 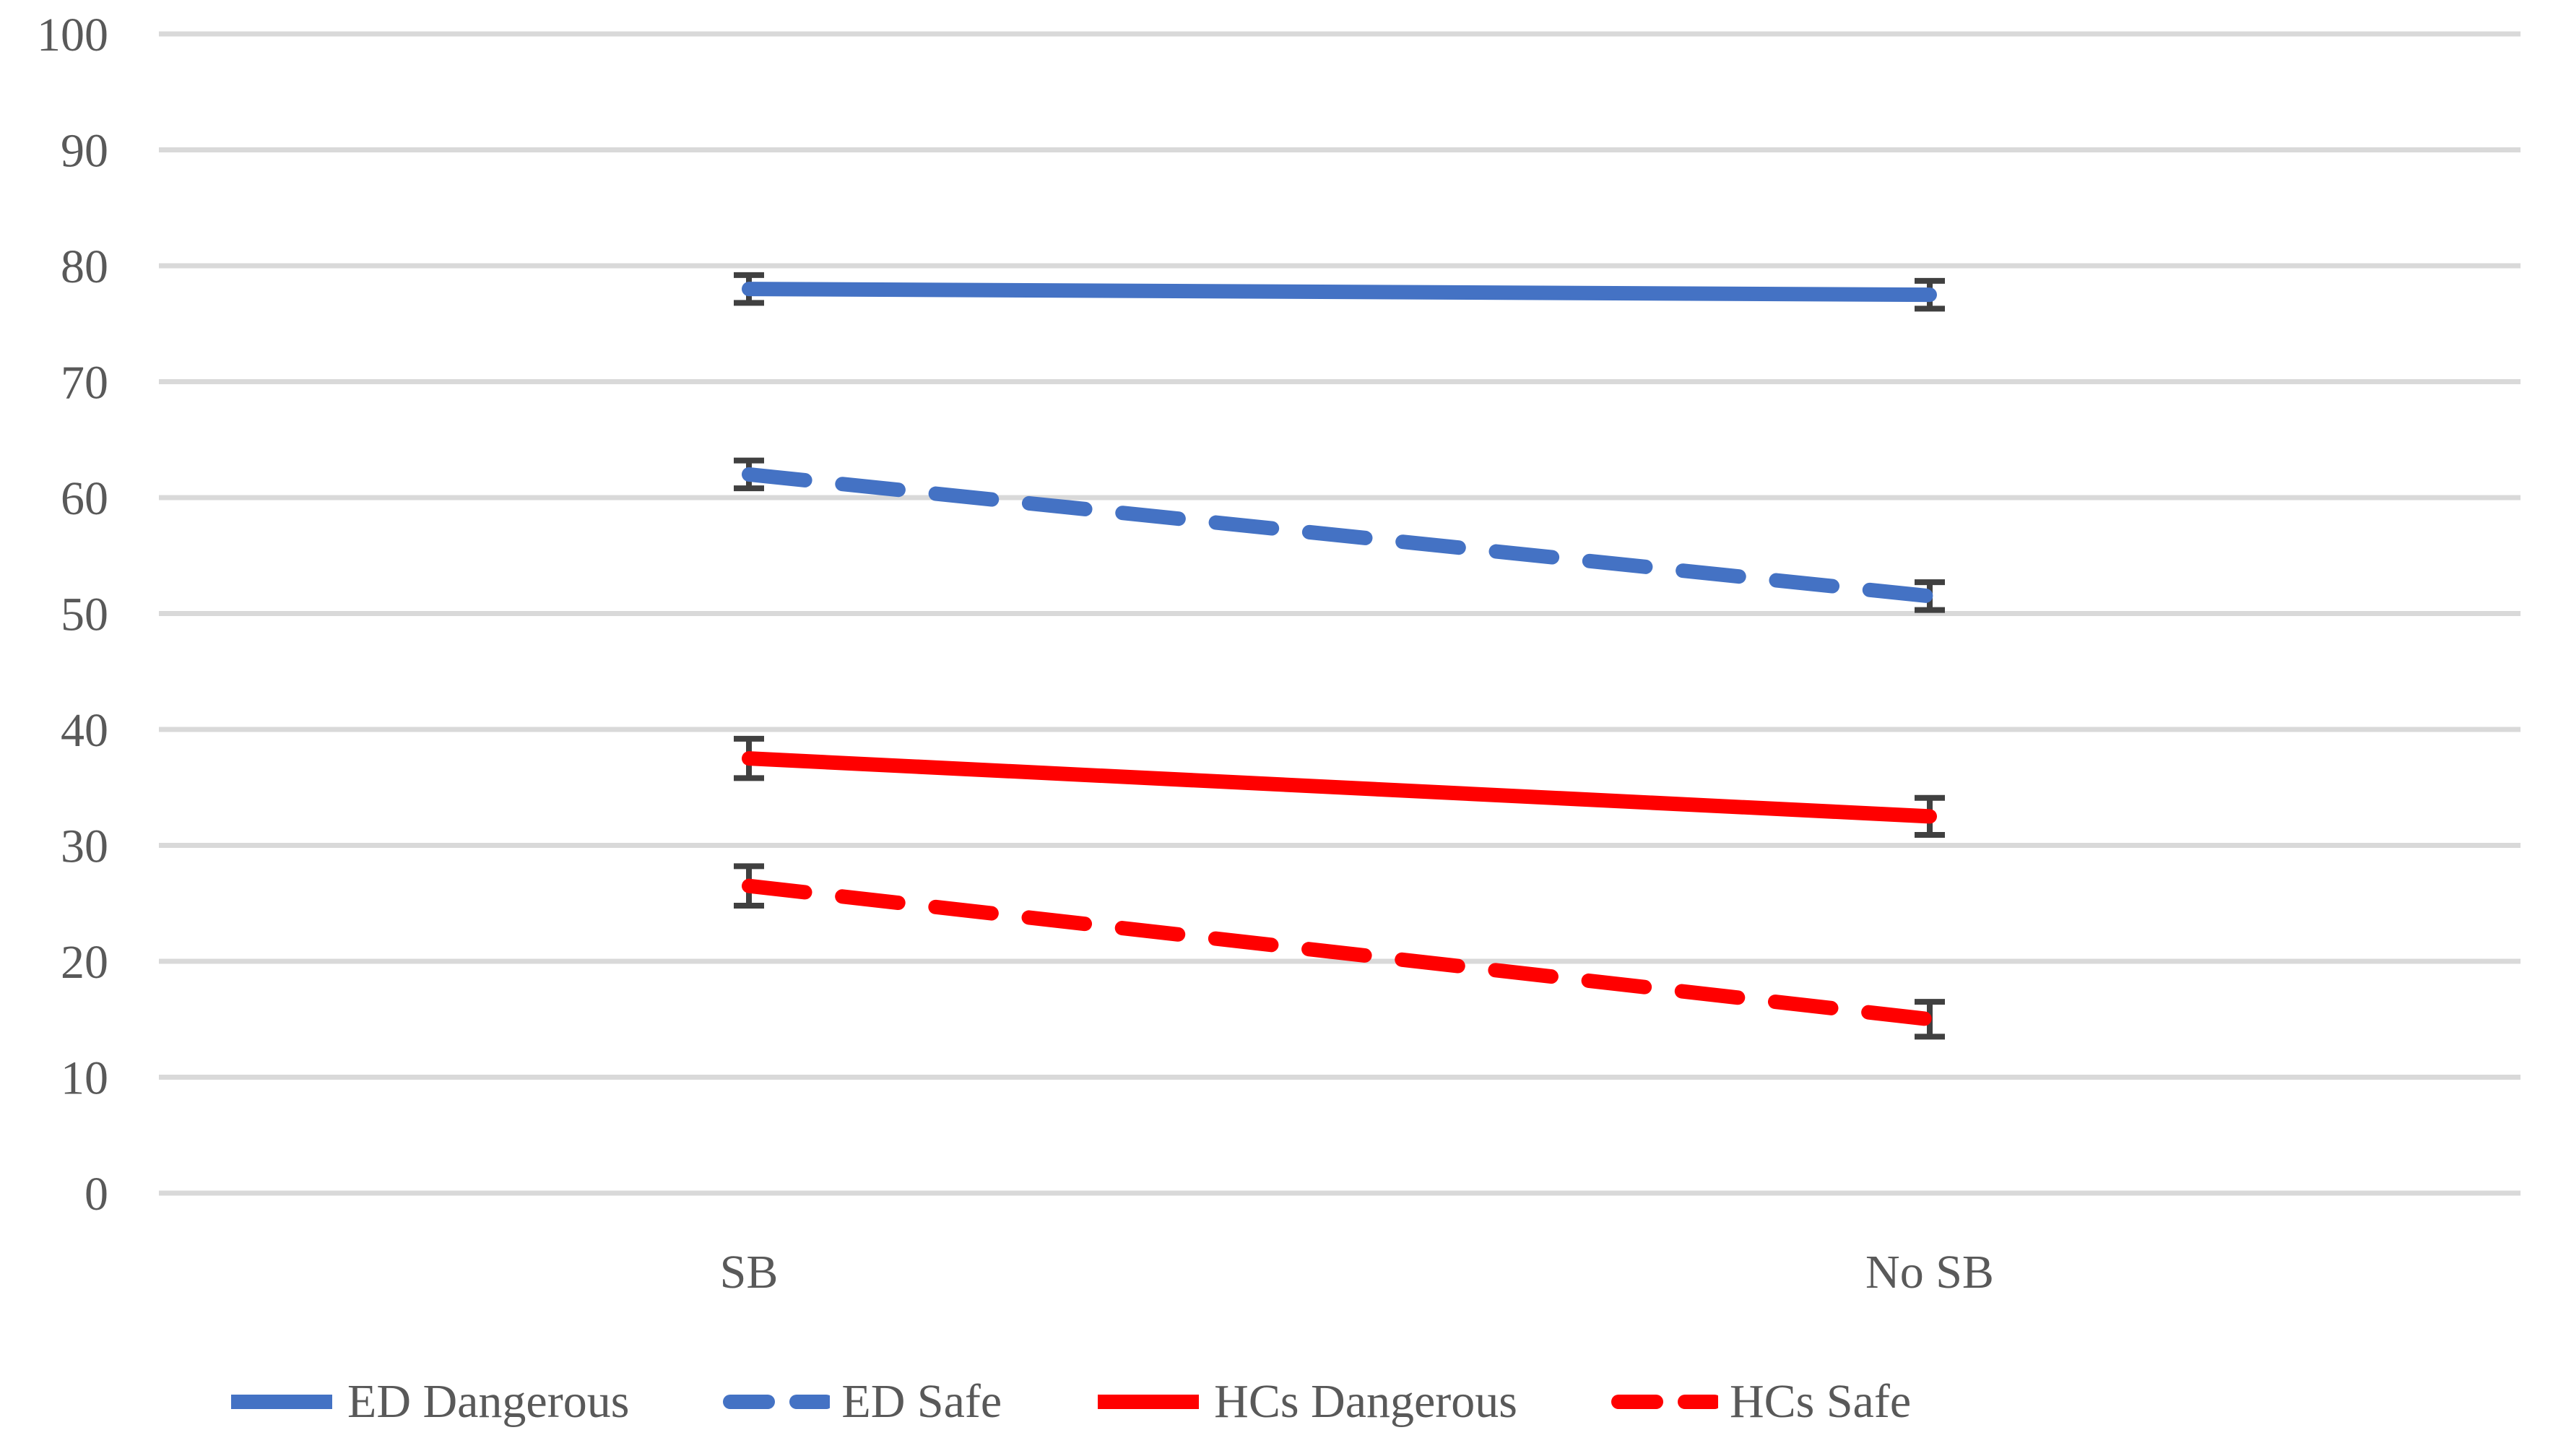 I want to click on legend: ED Dangerous ED Safe HCs Dangerous HCs Safe, so click(x=1069, y=1401).